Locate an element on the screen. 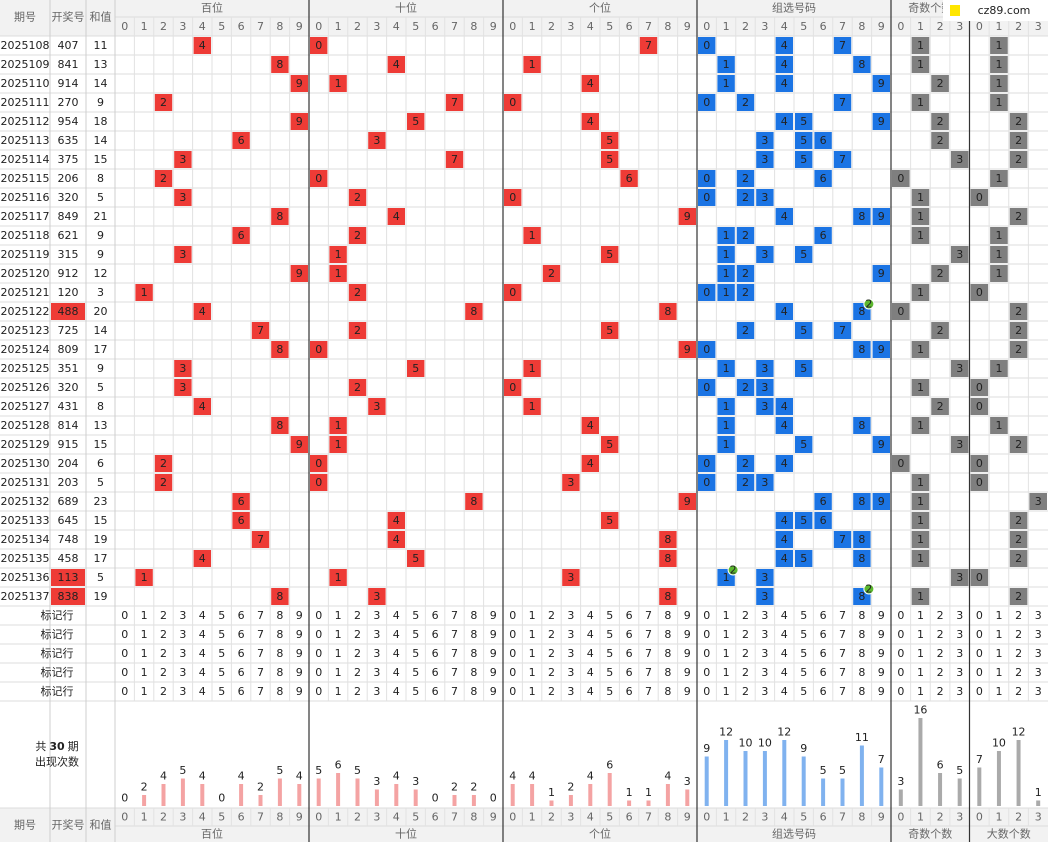  count-label: 9 is located at coordinates (706, 748).